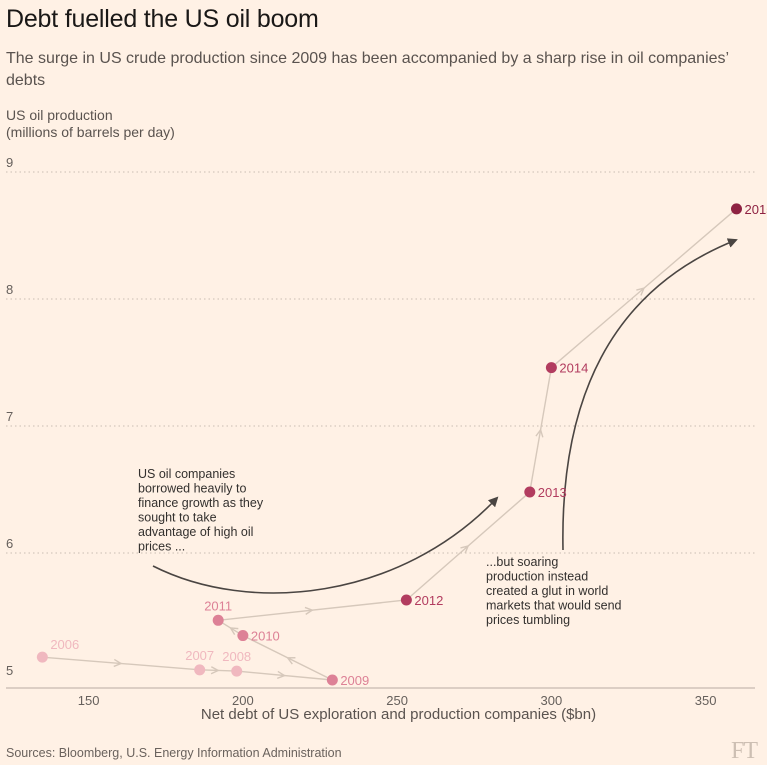 This screenshot has height=765, width=767. I want to click on point-label-2011: 2011, so click(218, 605).